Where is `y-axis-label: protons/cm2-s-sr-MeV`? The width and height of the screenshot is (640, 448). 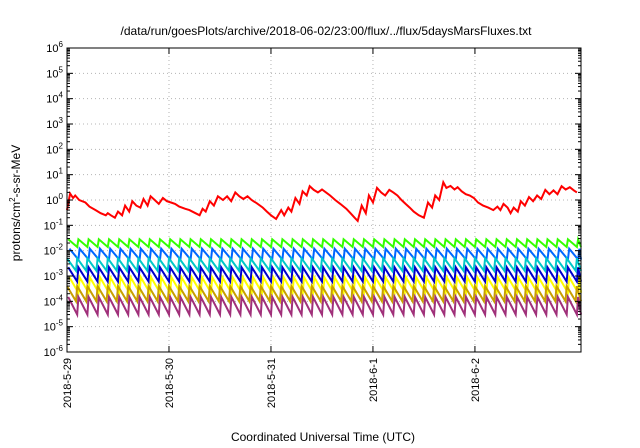
y-axis-label: protons/cm2-s-sr-MeV is located at coordinates (15, 203).